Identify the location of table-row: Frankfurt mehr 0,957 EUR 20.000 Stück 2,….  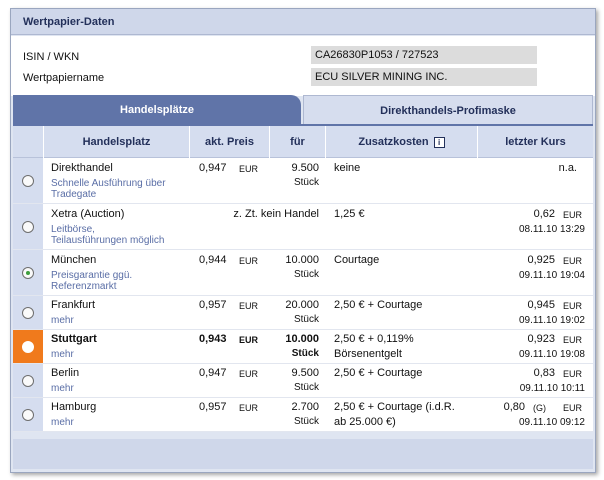
(303, 313).